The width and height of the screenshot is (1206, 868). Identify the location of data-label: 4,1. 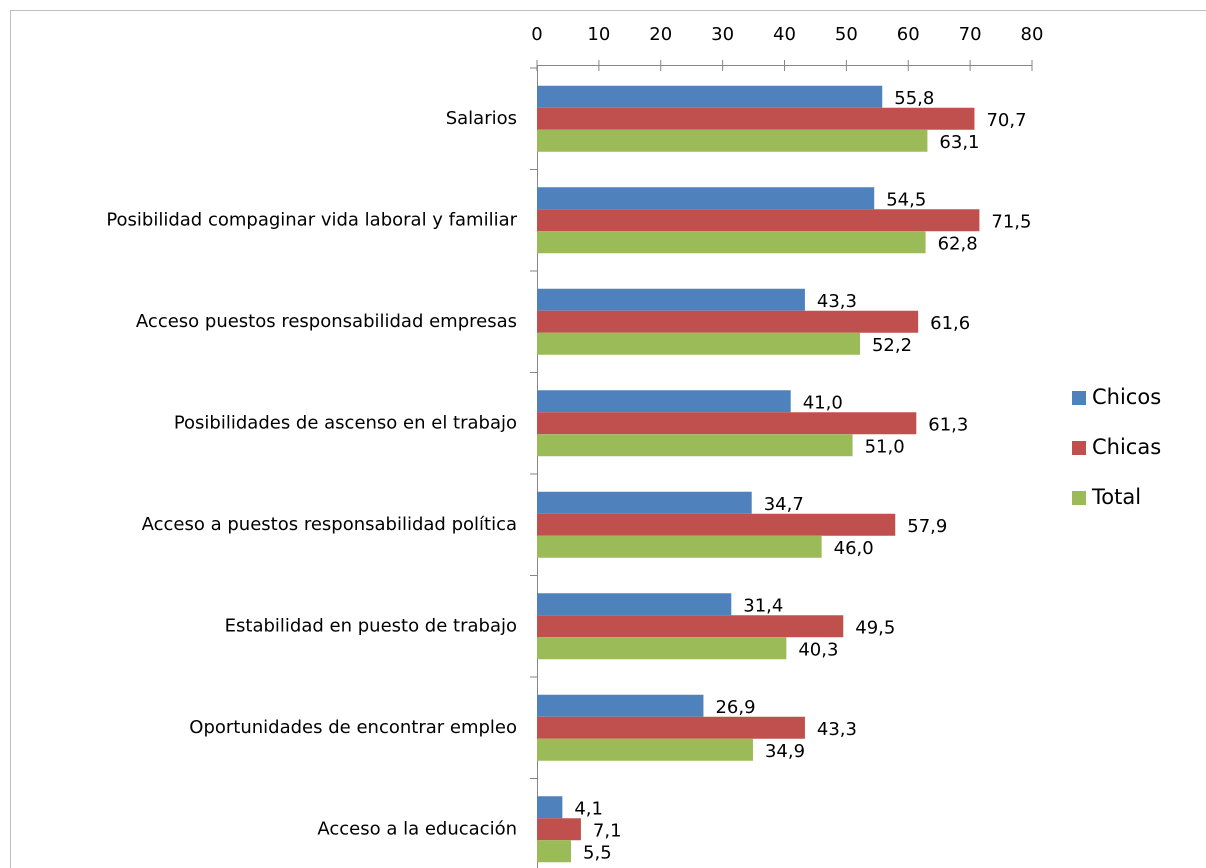
(588, 808).